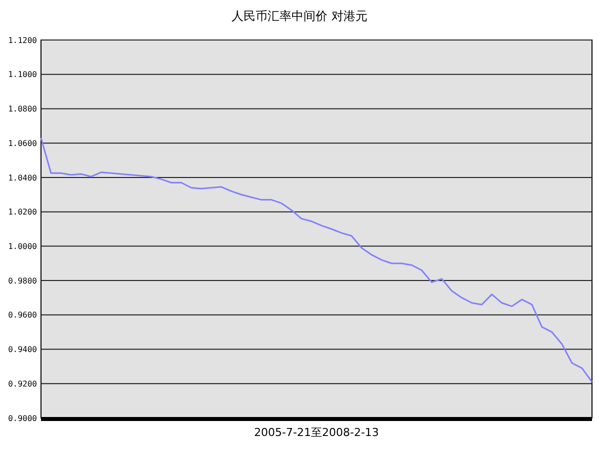  I want to click on y-tick-label: 1.0200, so click(23, 212).